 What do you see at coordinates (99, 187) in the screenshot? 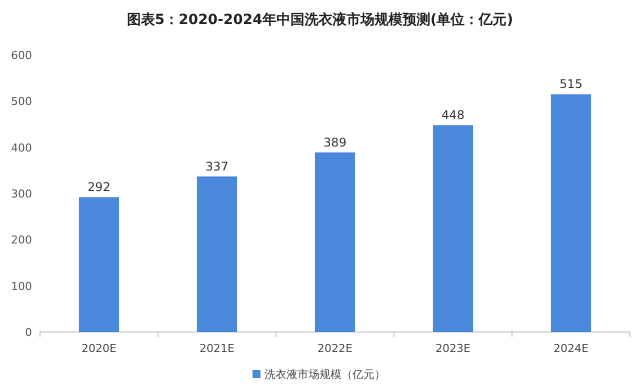
I see `data-label: 292` at bounding box center [99, 187].